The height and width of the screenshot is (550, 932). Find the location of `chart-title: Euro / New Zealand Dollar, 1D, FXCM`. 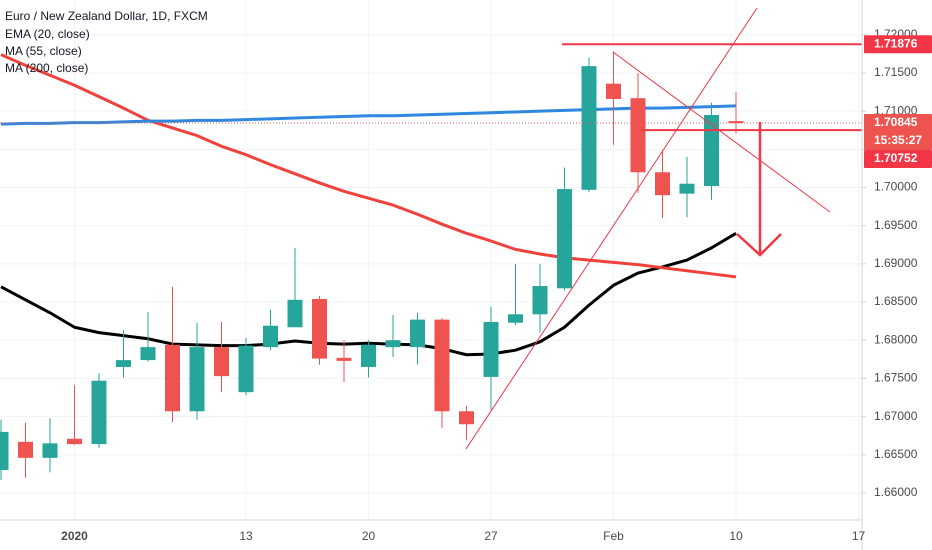

chart-title: Euro / New Zealand Dollar, 1D, FXCM is located at coordinates (106, 16).